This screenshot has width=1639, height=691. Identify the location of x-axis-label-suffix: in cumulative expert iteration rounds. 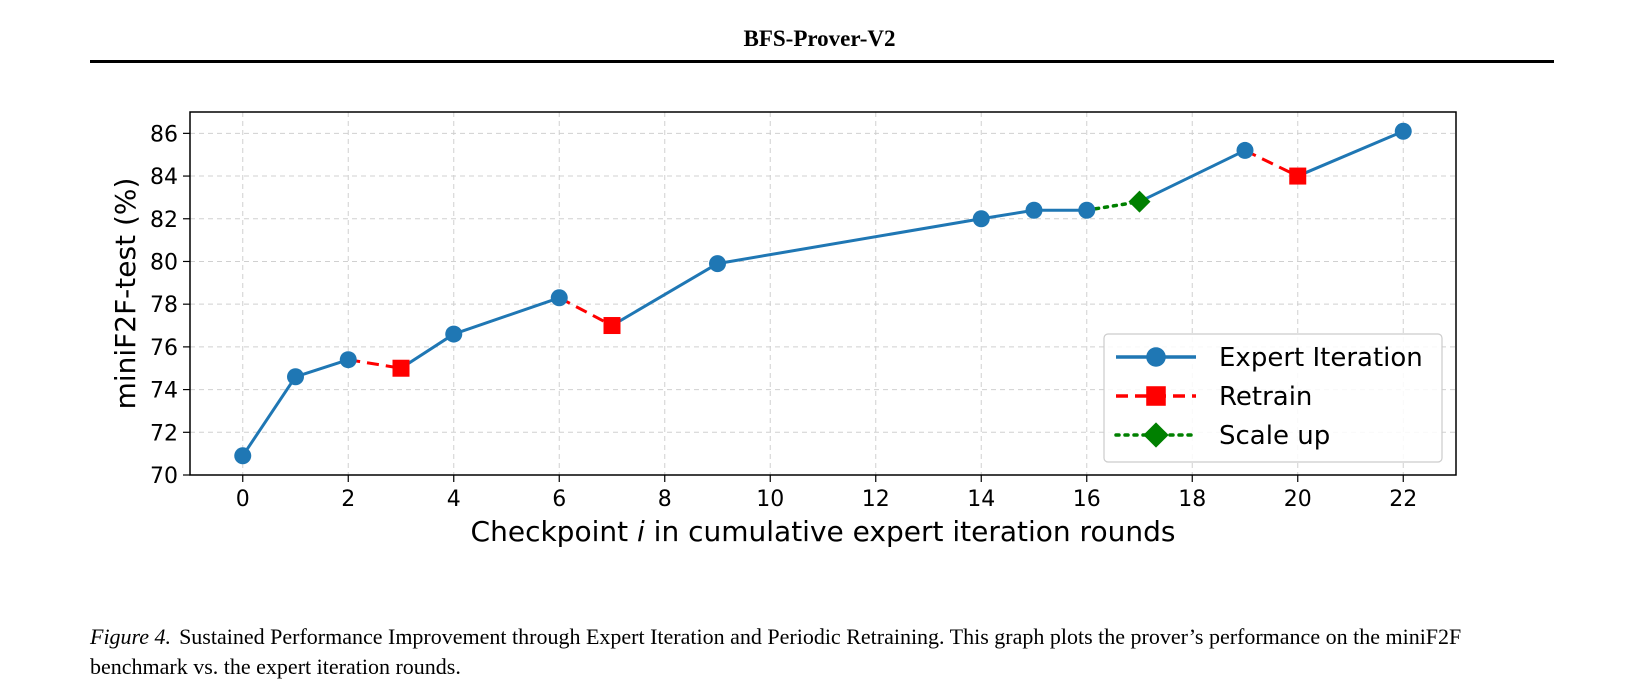
(910, 531).